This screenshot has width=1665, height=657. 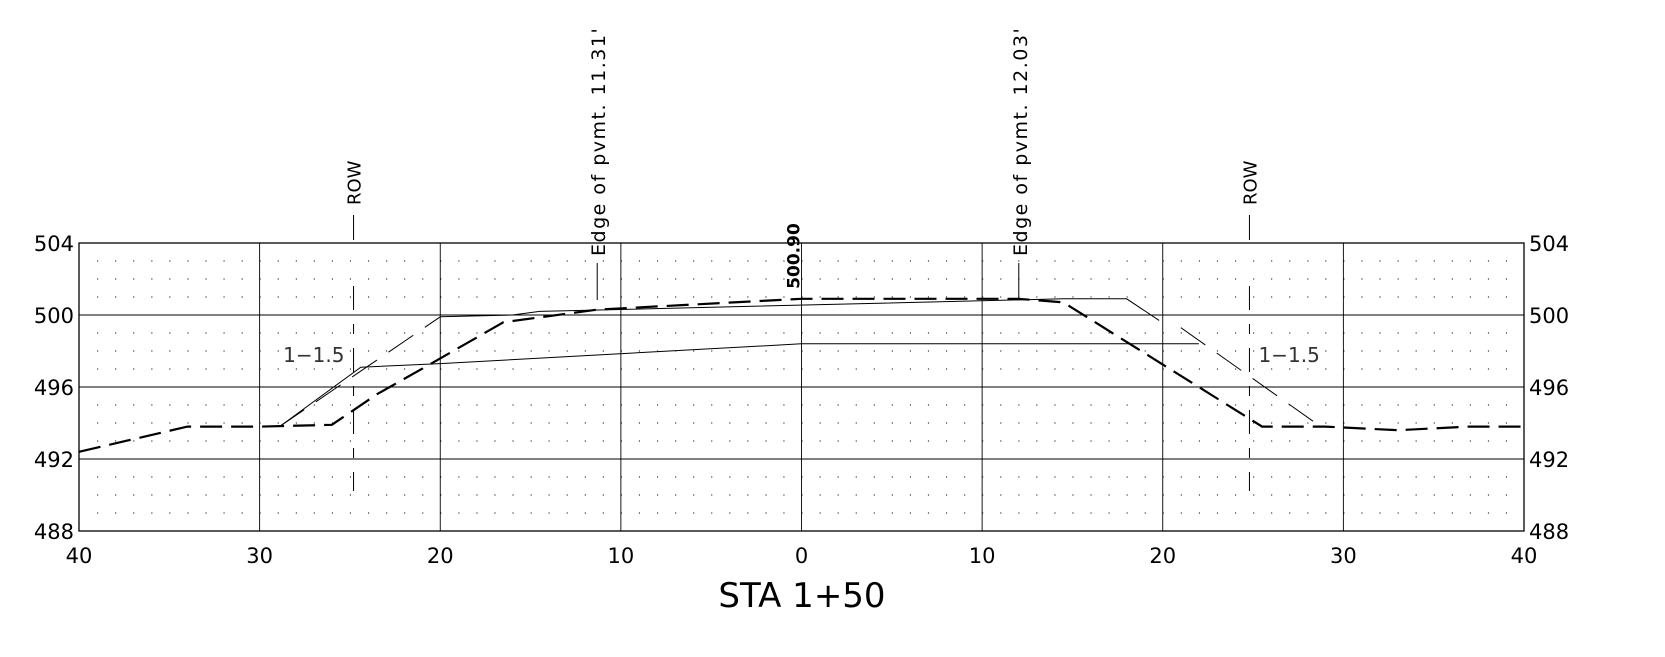 I want to click on y-tick-label-right: 492, so click(x=1549, y=460).